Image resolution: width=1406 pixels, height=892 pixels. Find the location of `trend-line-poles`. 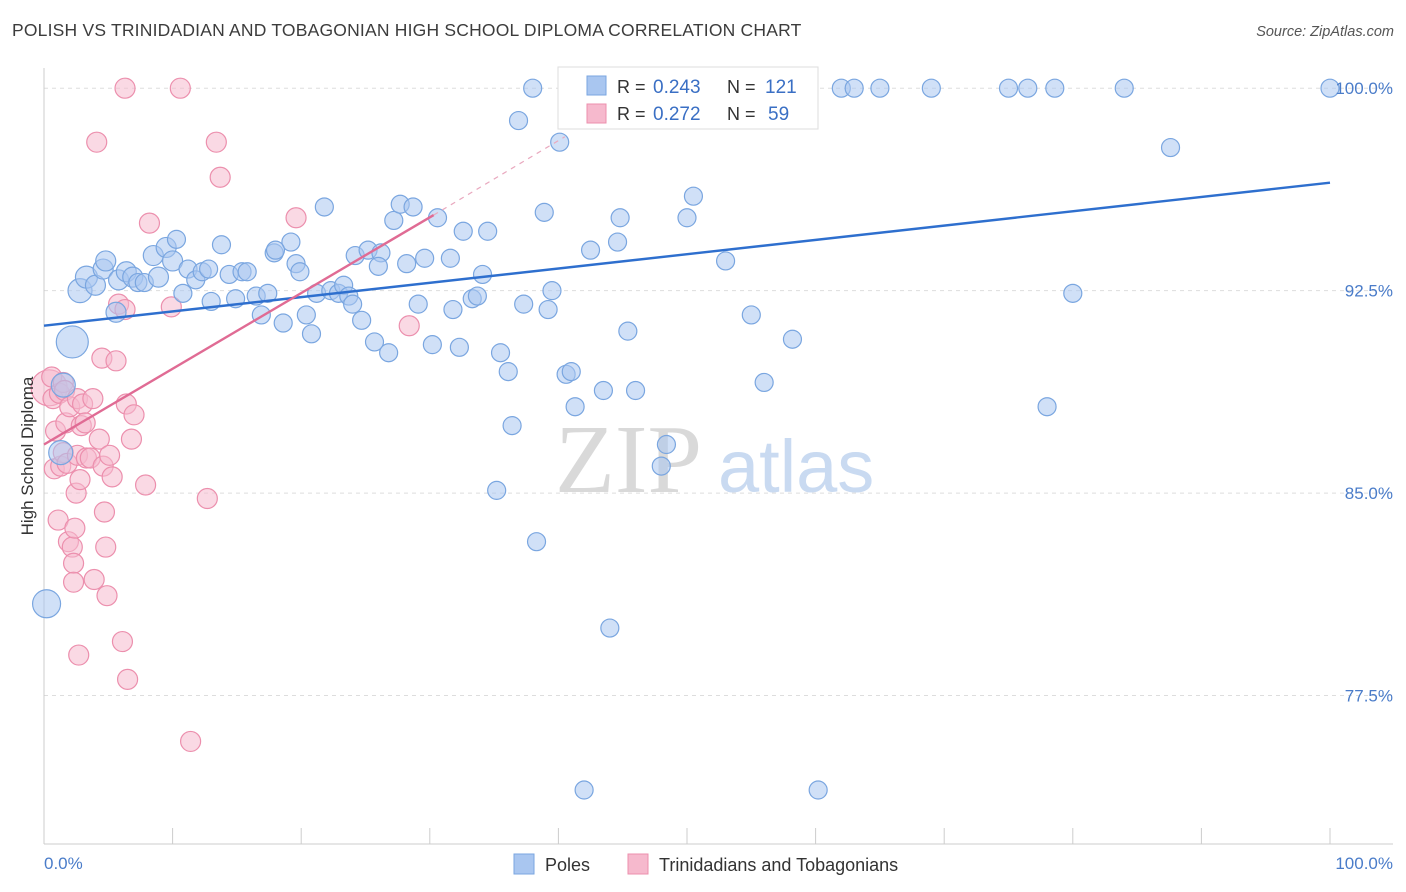

trend-line-poles is located at coordinates (687, 254).